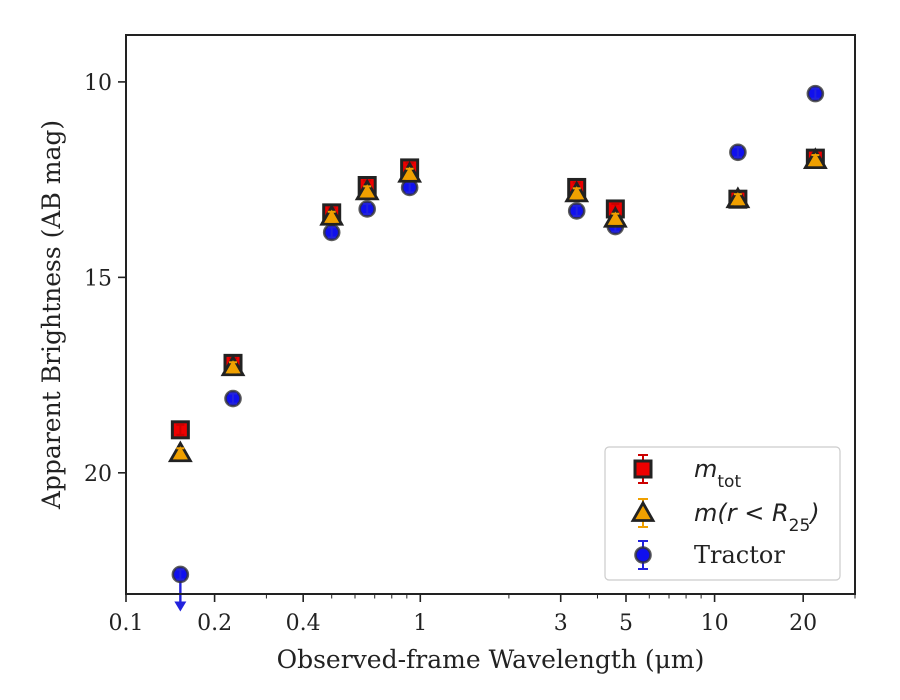  What do you see at coordinates (803, 623) in the screenshot?
I see `x-tick-label: 20` at bounding box center [803, 623].